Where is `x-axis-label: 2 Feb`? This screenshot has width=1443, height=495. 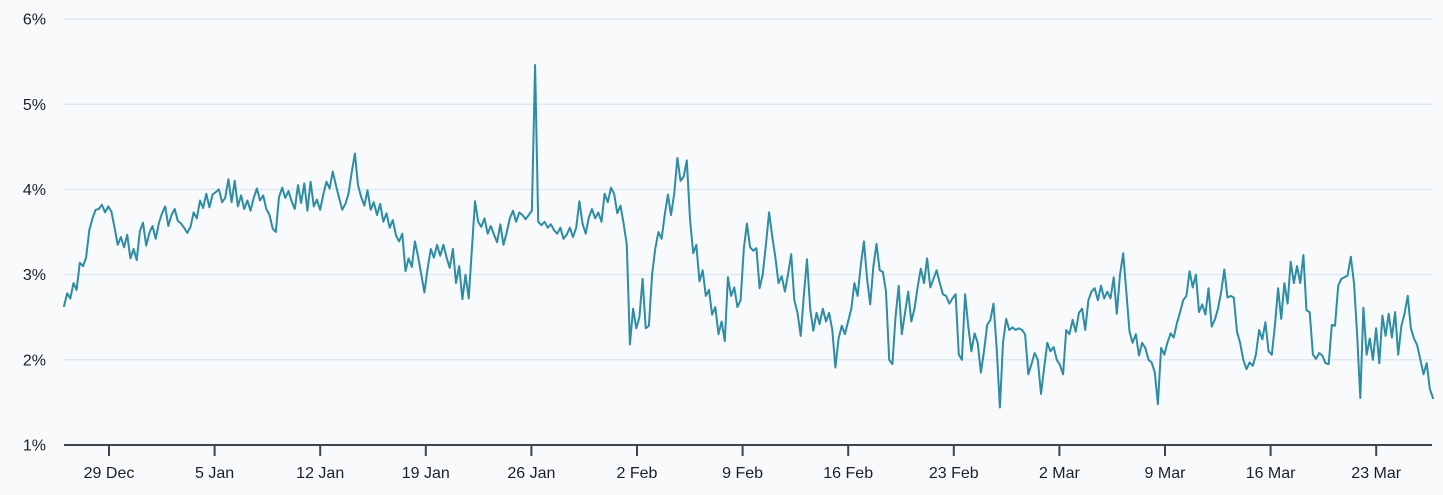
x-axis-label: 2 Feb is located at coordinates (637, 473).